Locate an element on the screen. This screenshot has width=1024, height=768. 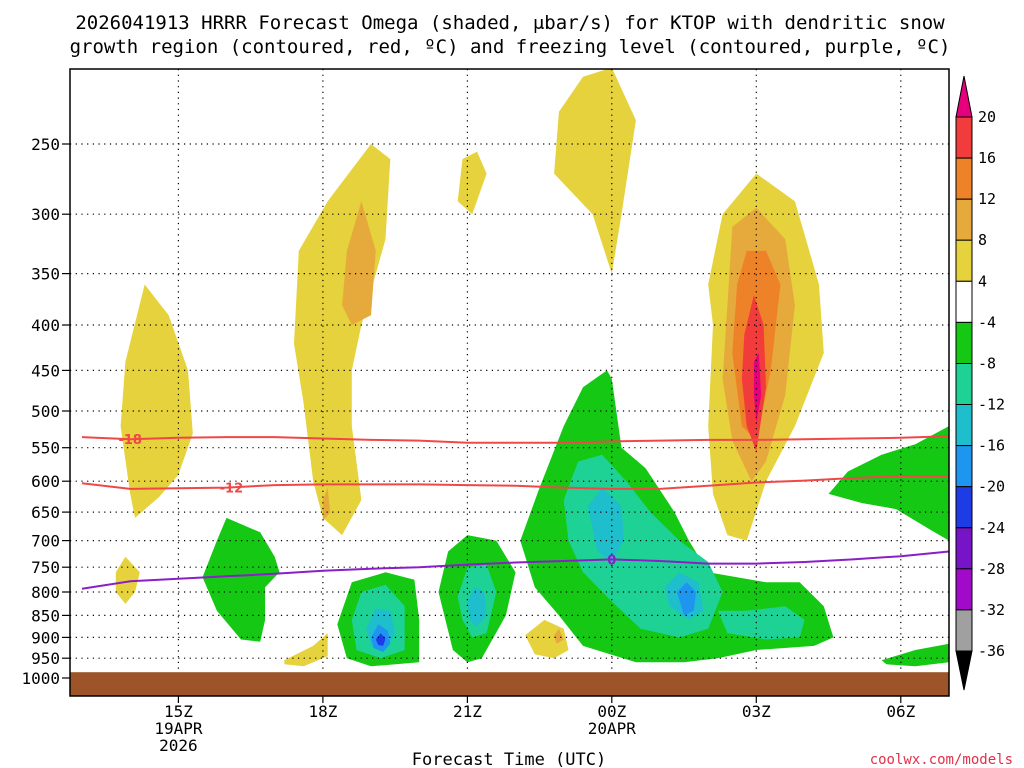
y-tick-label-300: 300 is located at coordinates (45, 214).